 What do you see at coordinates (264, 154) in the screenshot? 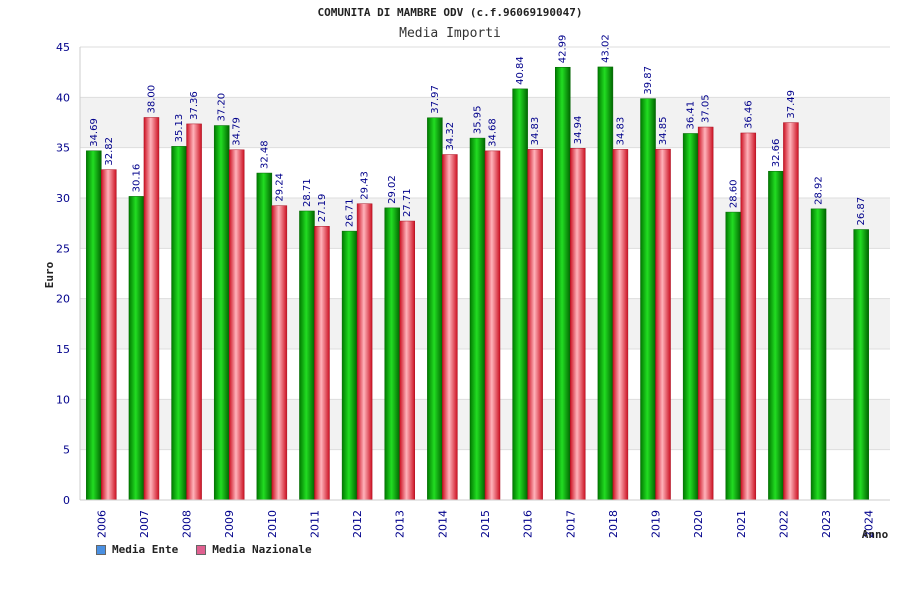
I see `data-label: 32.48` at bounding box center [264, 154].